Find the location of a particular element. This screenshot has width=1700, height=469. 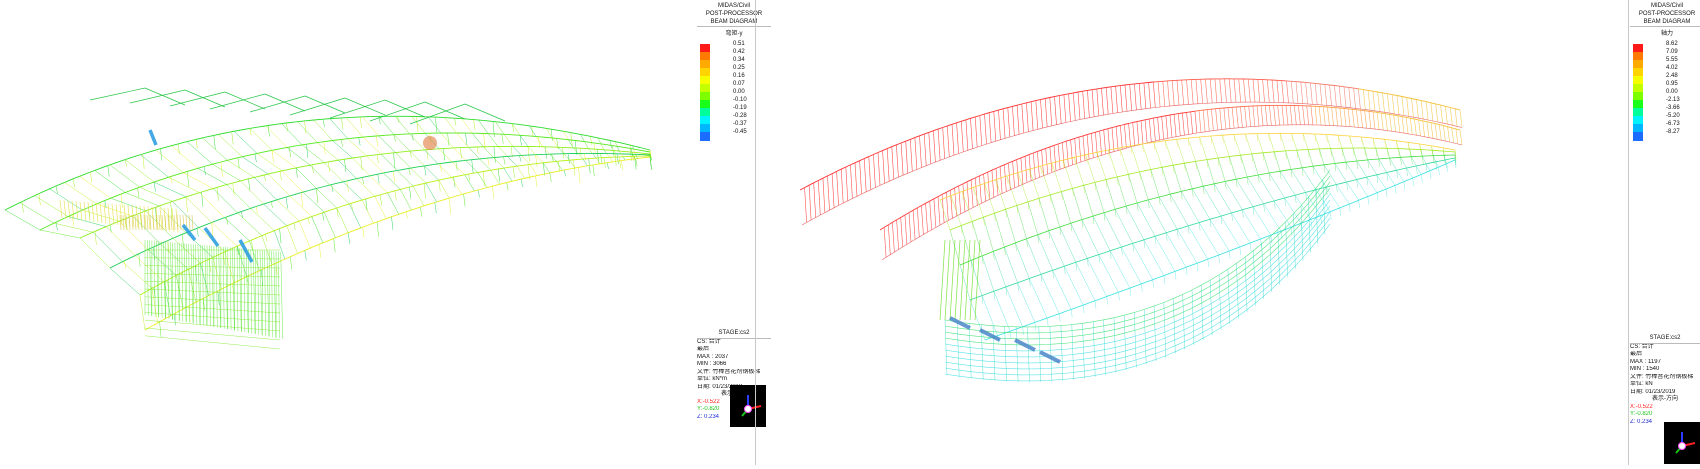

left-legend-component: 弯矩-y is located at coordinates (734, 34).